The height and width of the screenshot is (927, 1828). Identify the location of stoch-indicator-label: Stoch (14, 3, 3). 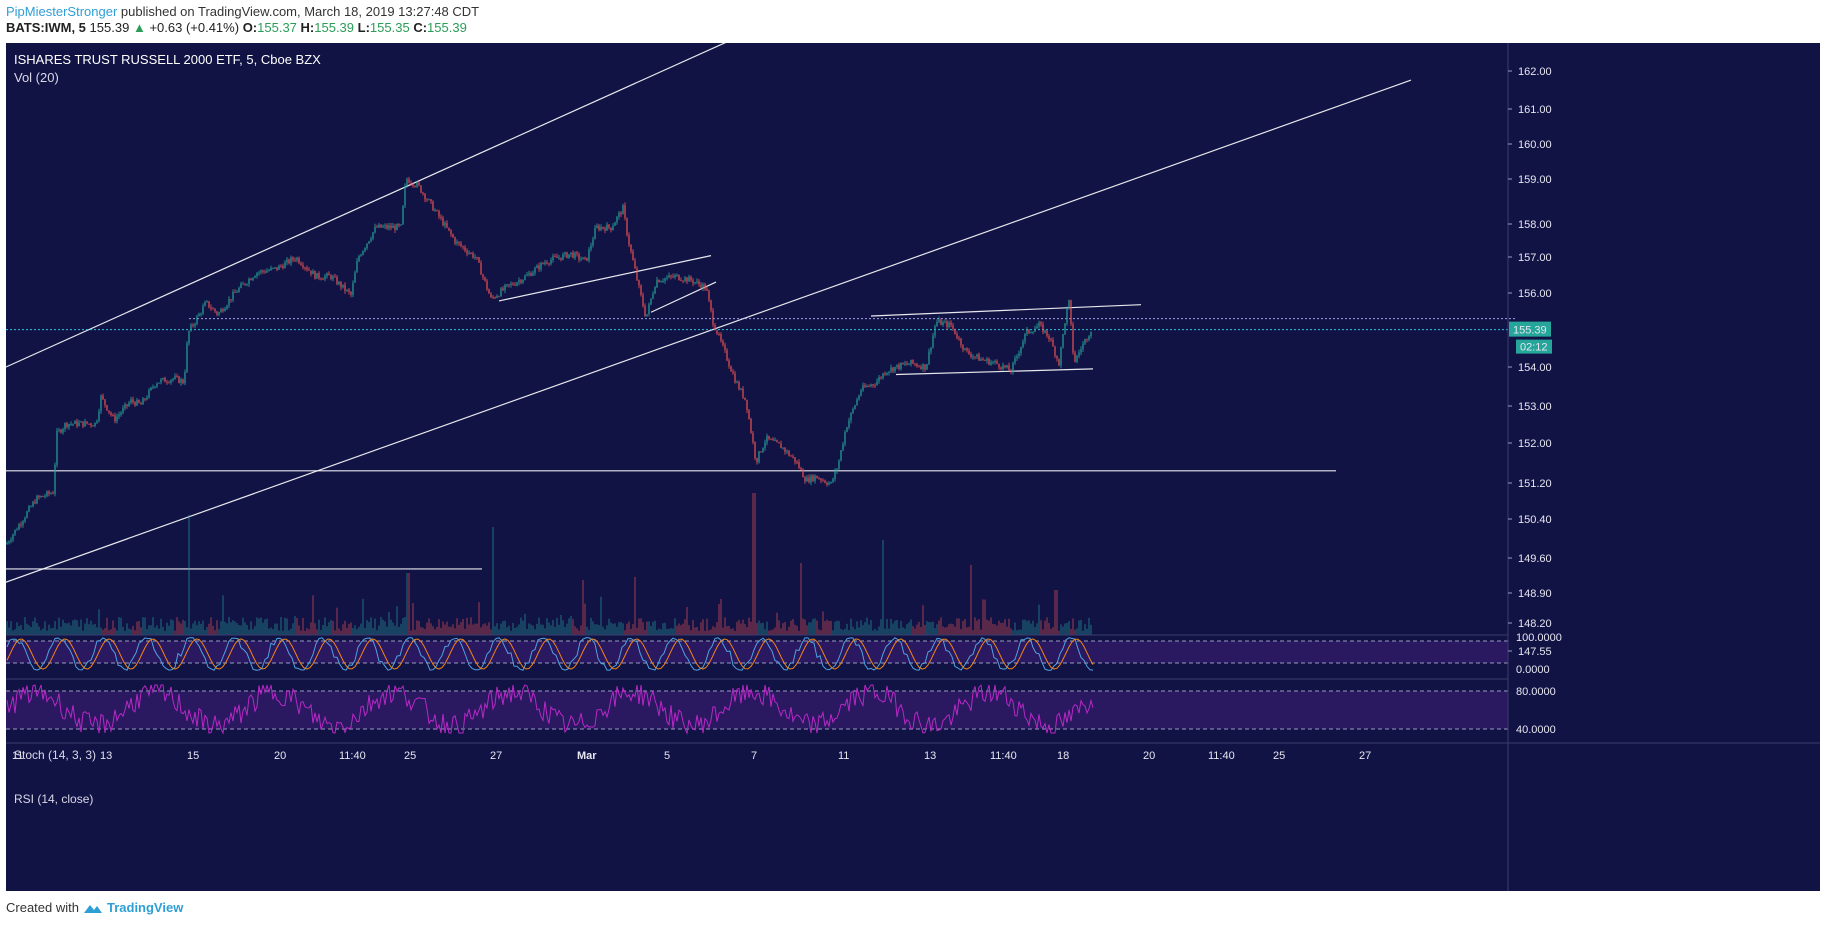
(55, 755).